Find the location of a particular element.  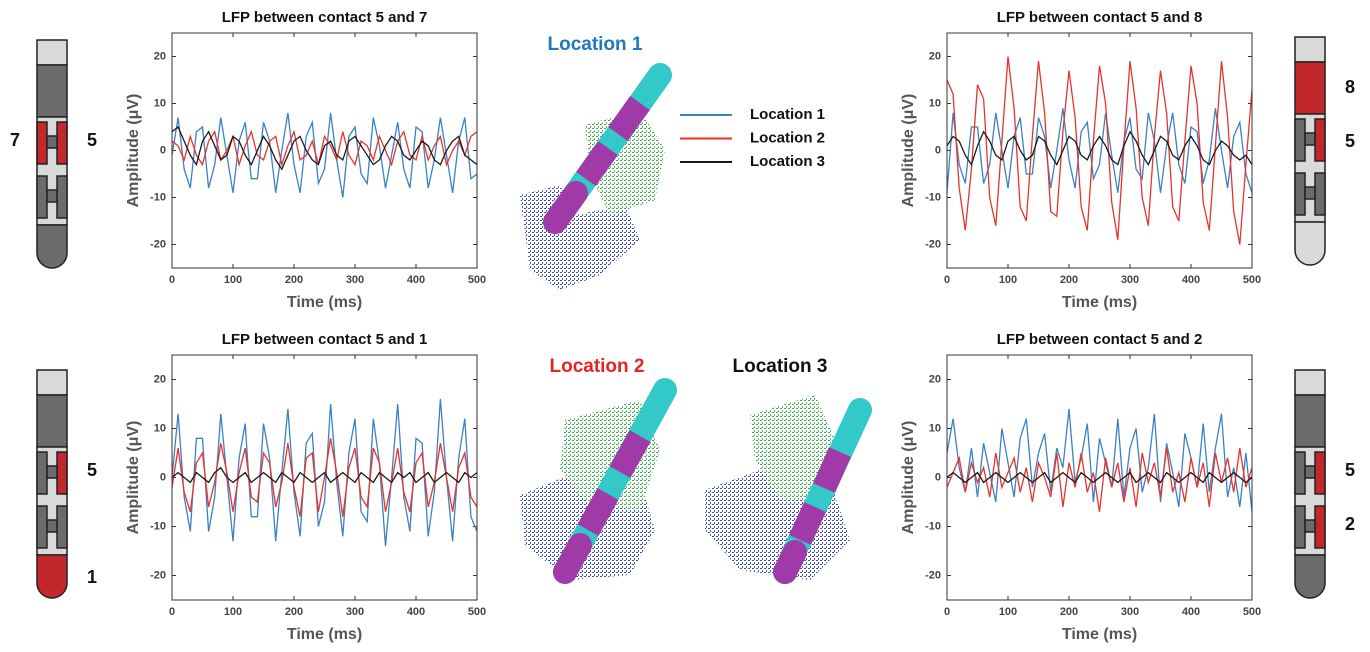

location-title: Location 3 is located at coordinates (779, 366).